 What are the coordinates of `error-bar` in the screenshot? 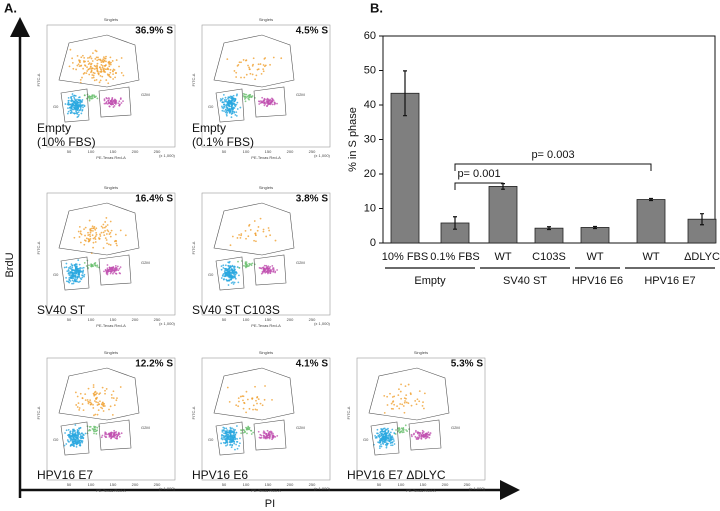 It's located at (595, 227).